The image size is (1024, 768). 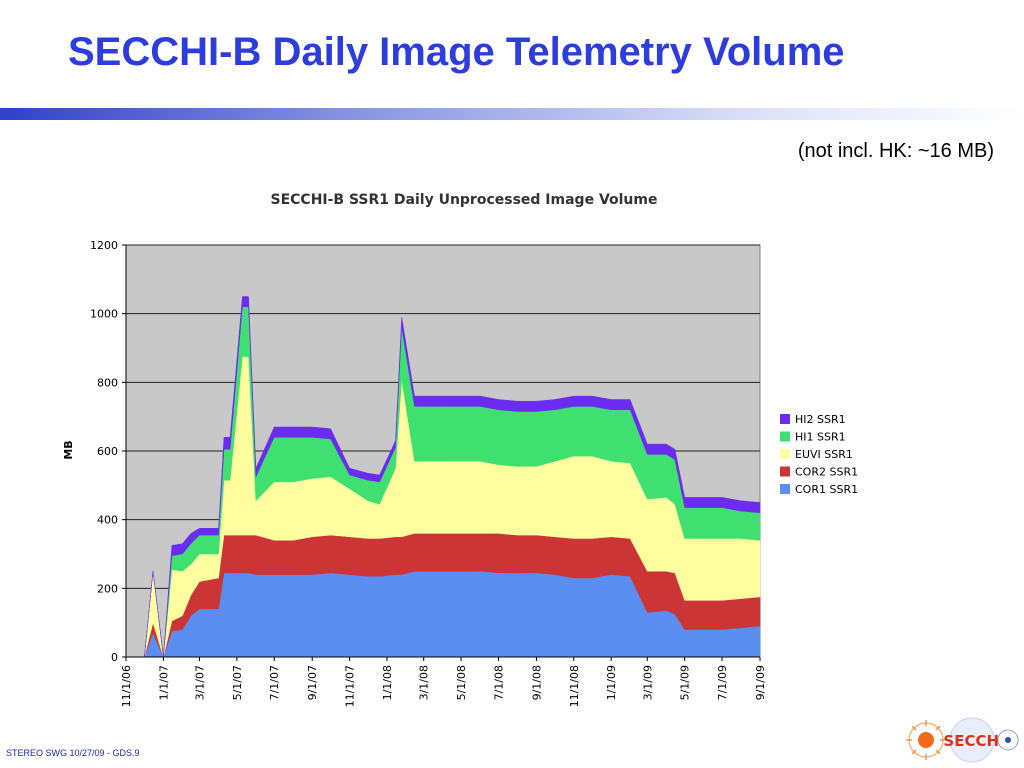 I want to click on y-tick-label: 200, so click(x=107, y=588).